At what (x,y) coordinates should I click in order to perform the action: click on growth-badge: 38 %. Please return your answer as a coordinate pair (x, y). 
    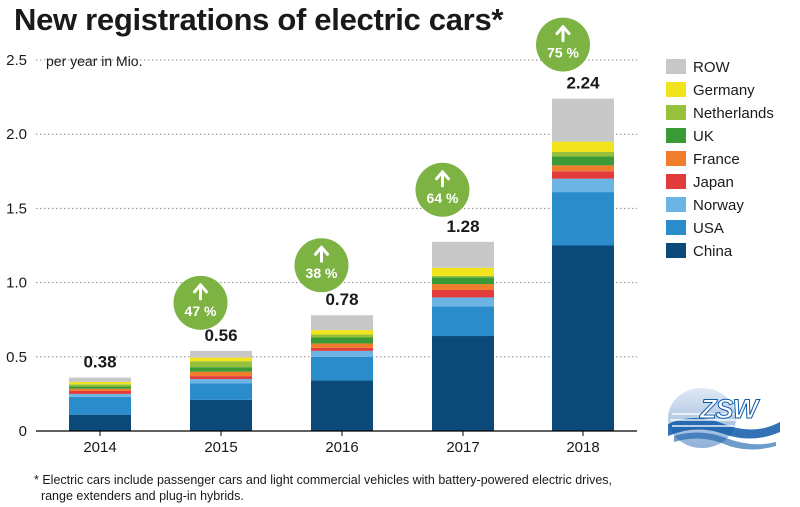
    Looking at the image, I should click on (321, 265).